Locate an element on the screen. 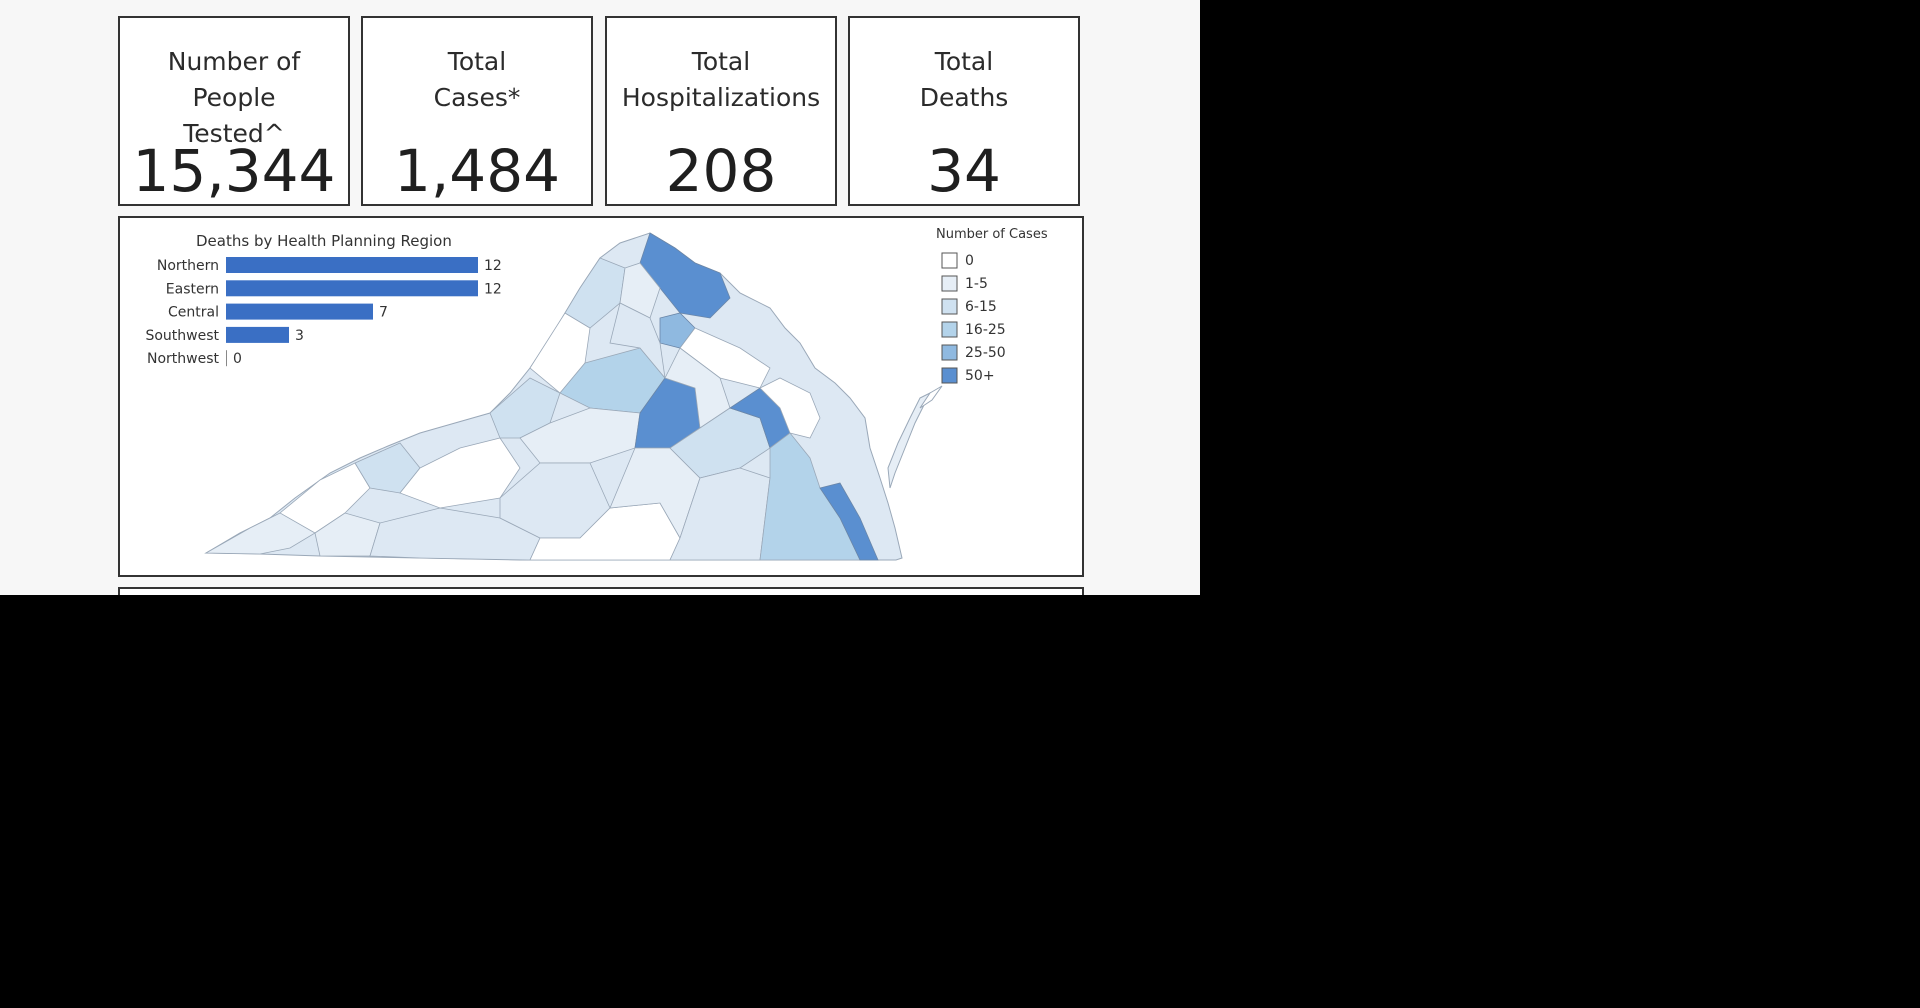  map-region-shenandoah is located at coordinates (560, 353).